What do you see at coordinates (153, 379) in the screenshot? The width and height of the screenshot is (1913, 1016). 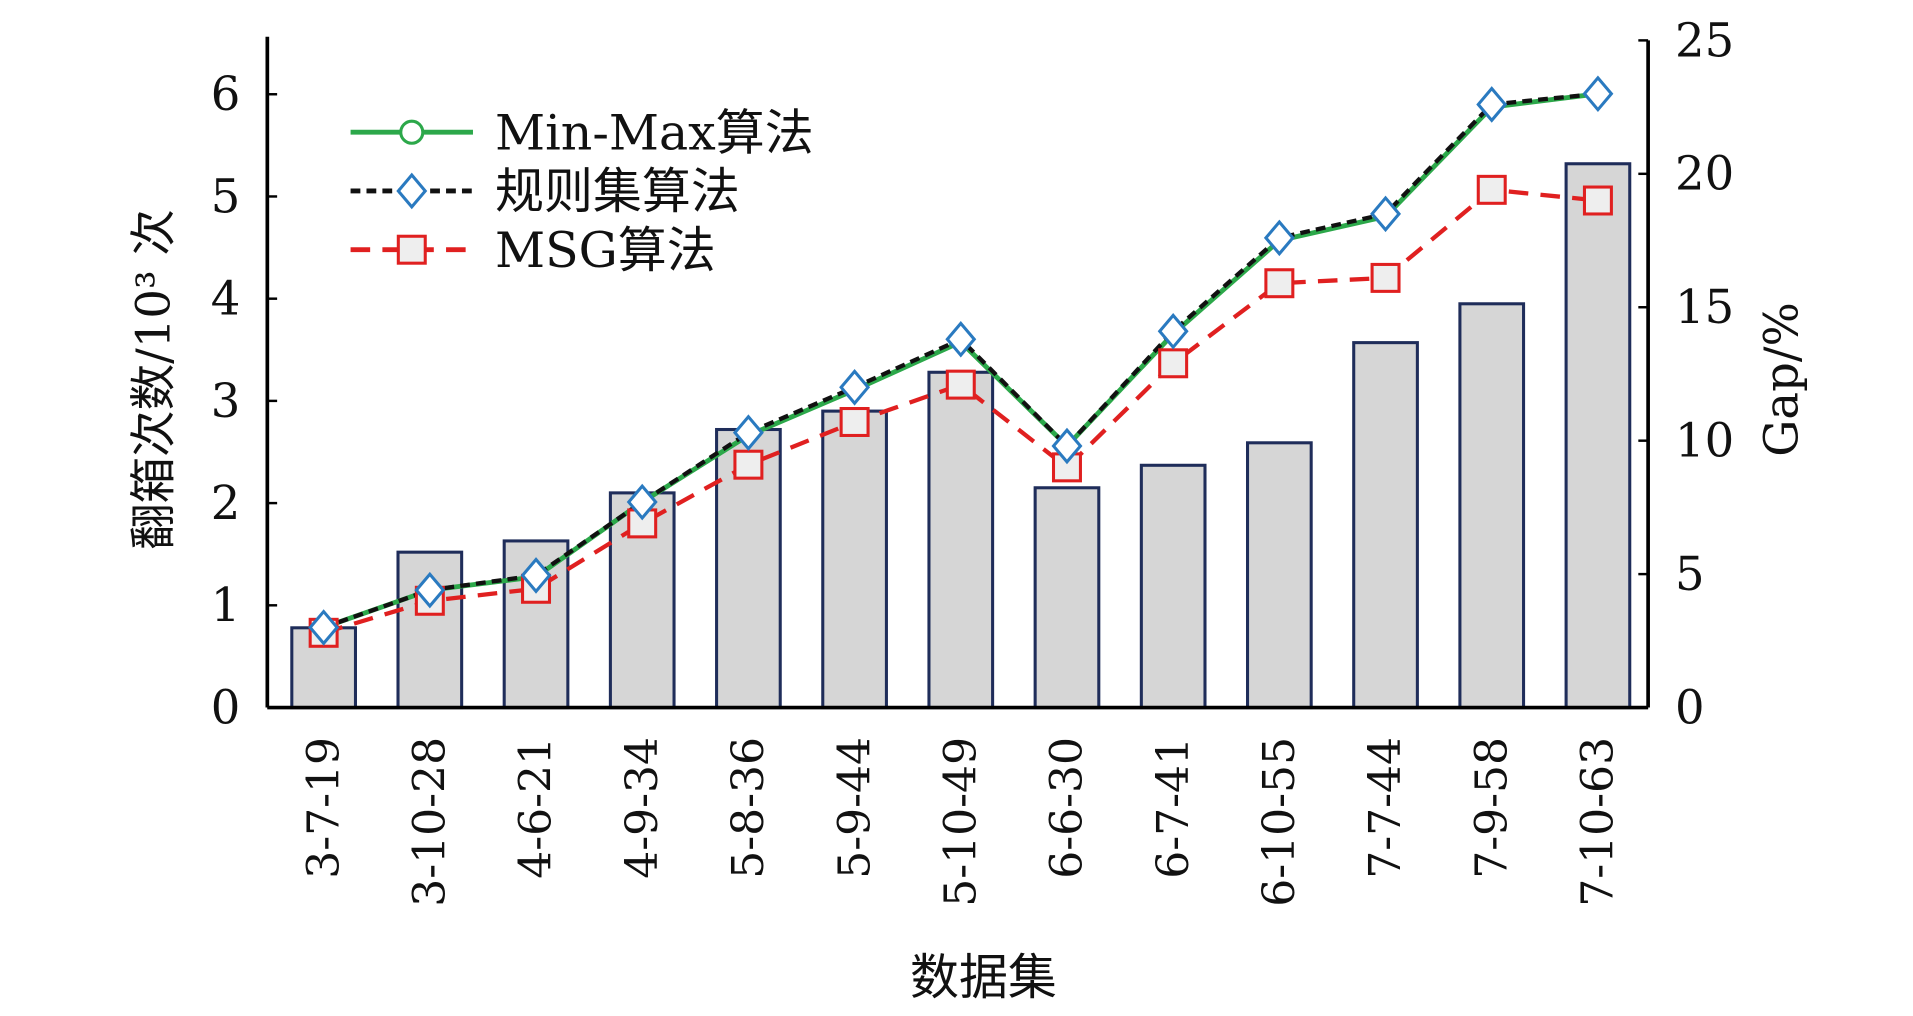 I see `y-axis-label: 翻箱次数/10³ 次` at bounding box center [153, 379].